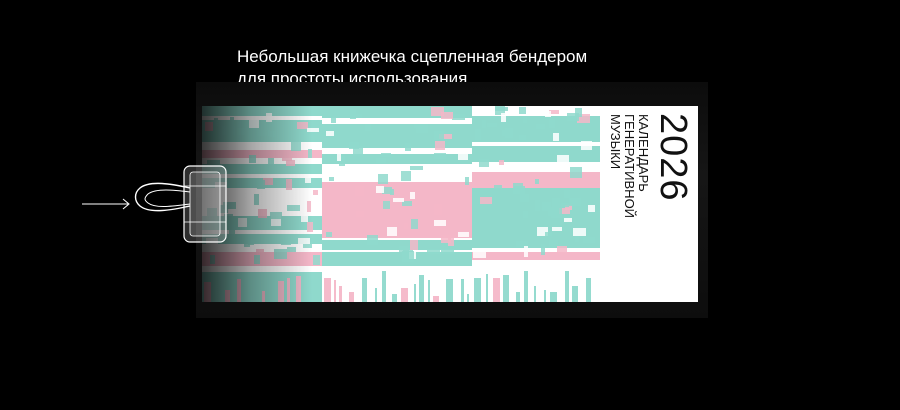 Image resolution: width=900 pixels, height=410 pixels. Describe the element at coordinates (643, 153) in the screenshot. I see `title-line-1: Календарь` at that location.